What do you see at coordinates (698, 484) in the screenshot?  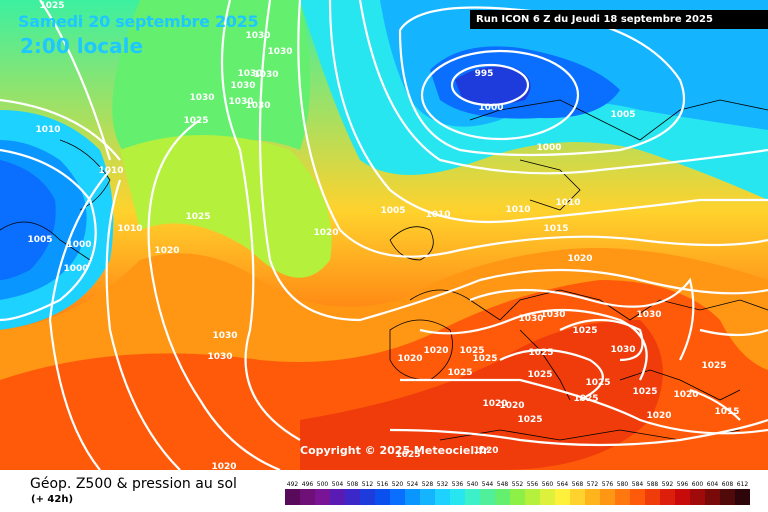 I see `scale-label: 600` at bounding box center [698, 484].